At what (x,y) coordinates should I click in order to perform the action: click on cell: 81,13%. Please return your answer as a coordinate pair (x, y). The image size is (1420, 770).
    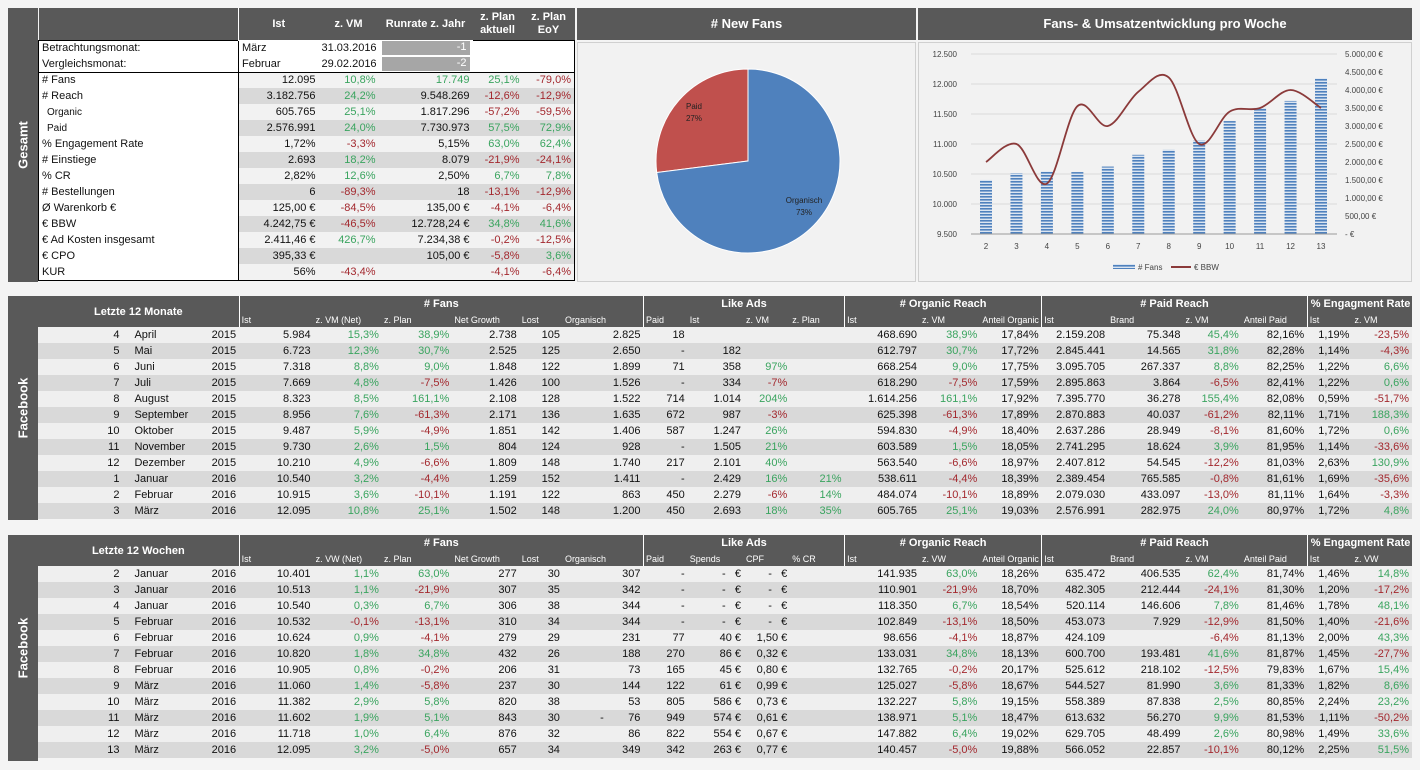
    Looking at the image, I should click on (1274, 638).